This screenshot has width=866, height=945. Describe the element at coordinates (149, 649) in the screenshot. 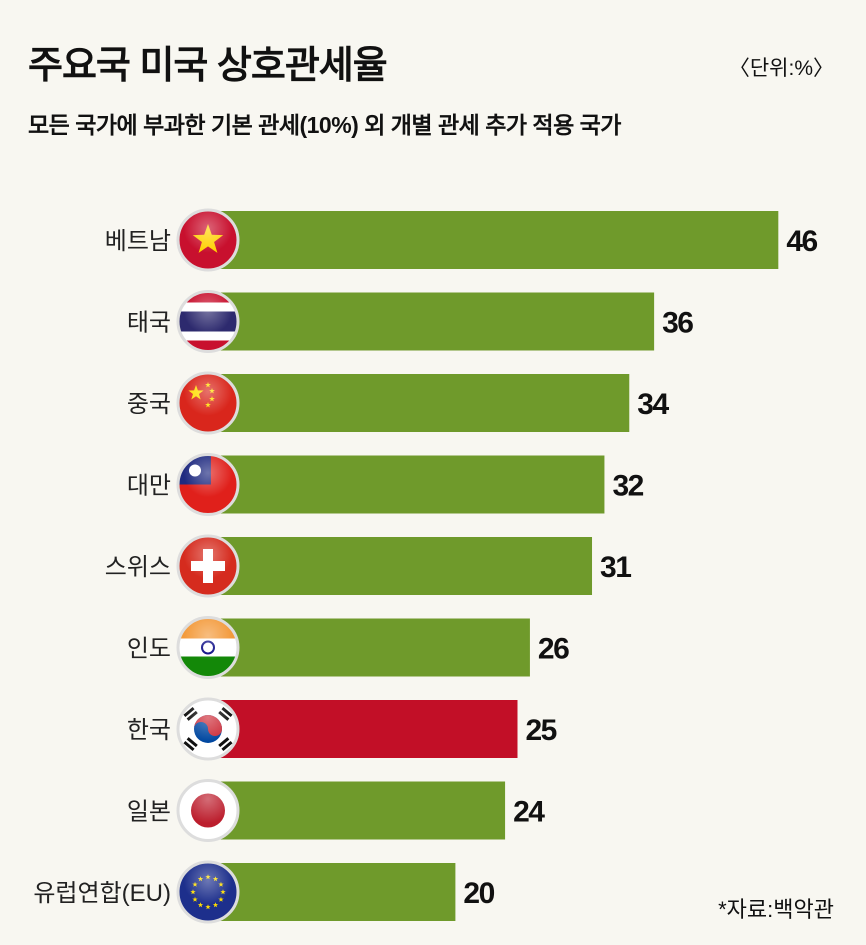

I see `category-label: 인도` at that location.